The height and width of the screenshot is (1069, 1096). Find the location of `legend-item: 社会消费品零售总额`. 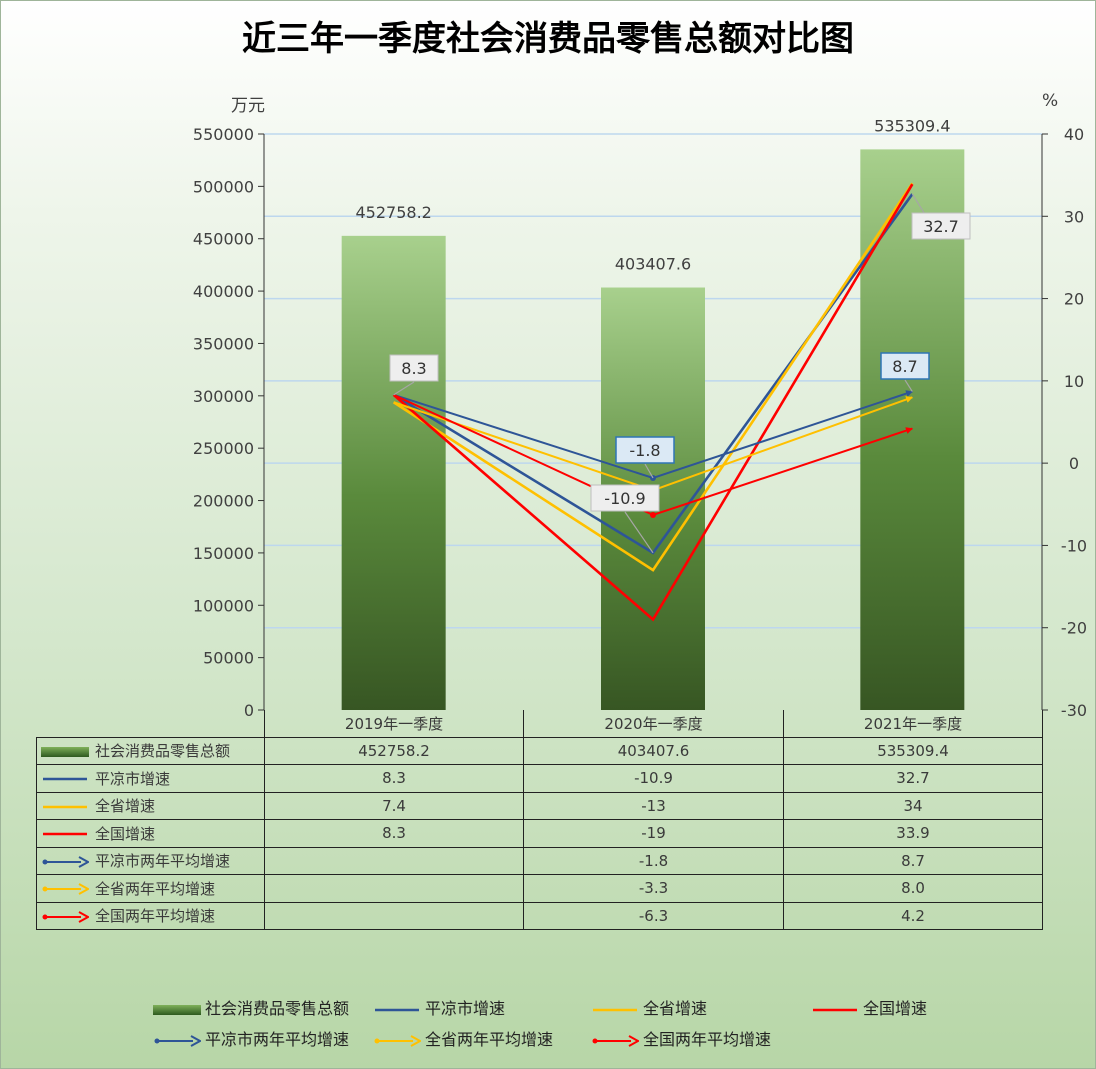

legend-item: 社会消费品零售总额 is located at coordinates (251, 1007).